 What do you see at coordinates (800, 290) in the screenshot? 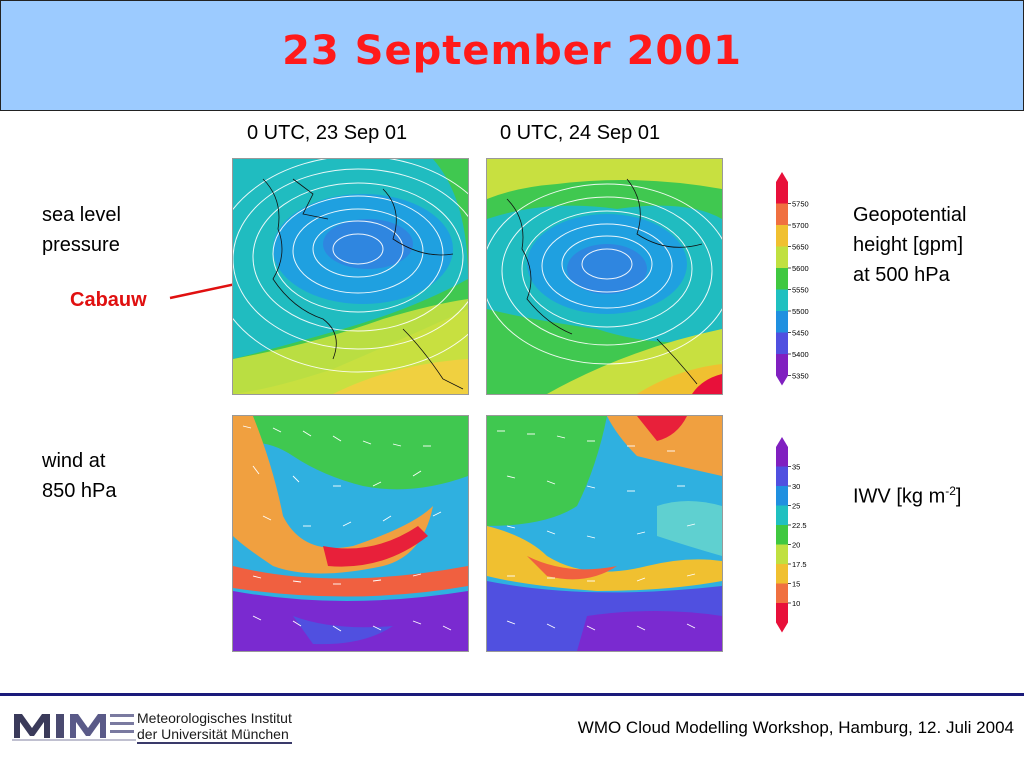
I see `colorbar-tick-label: 5550` at bounding box center [800, 290].